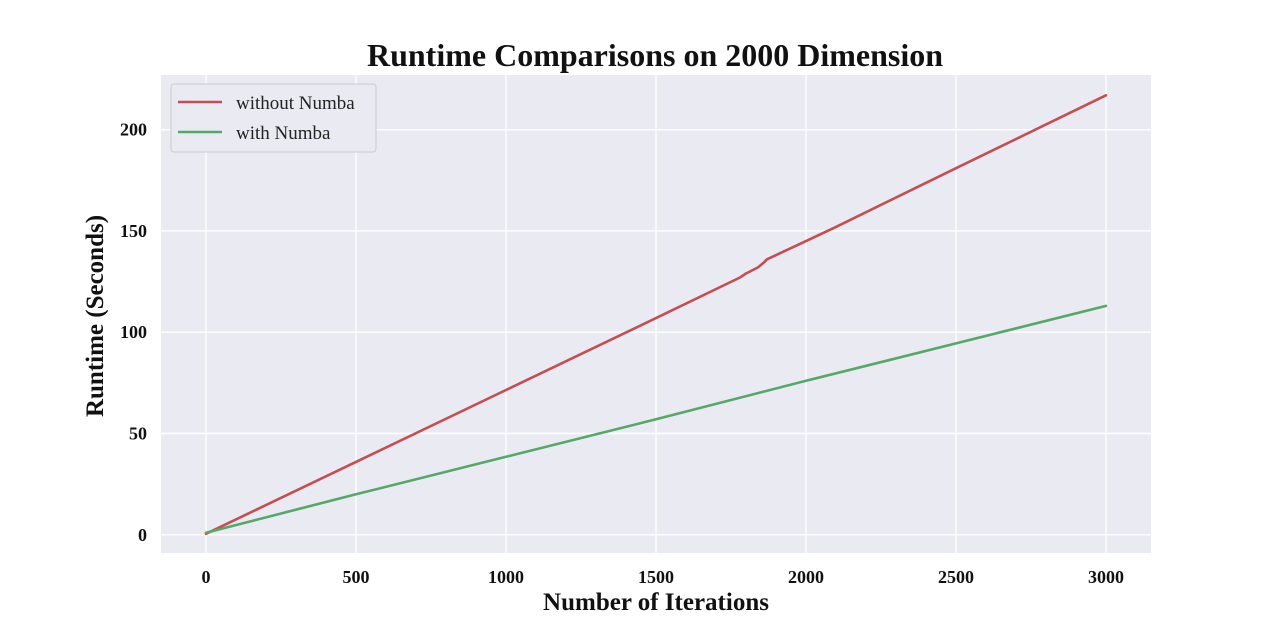  I want to click on x-tick-label: 3000, so click(1106, 577).